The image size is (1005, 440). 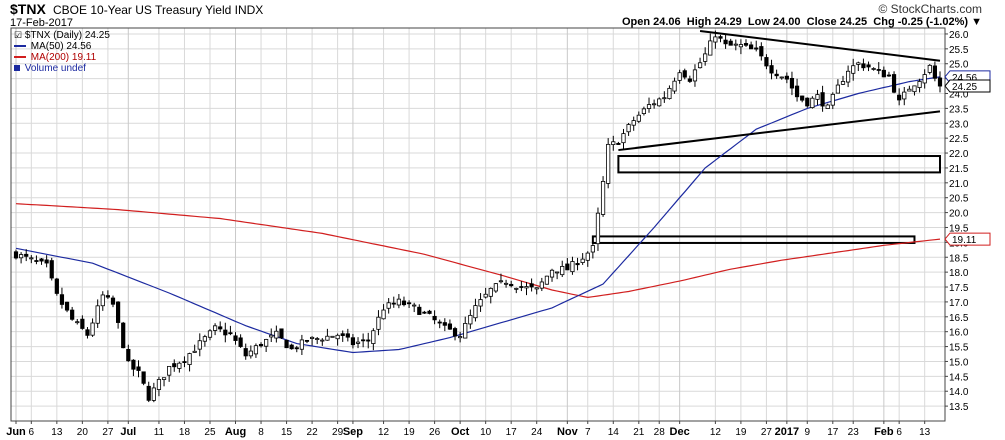 I want to click on date-label: 17-Feb-2017, so click(x=41, y=23).